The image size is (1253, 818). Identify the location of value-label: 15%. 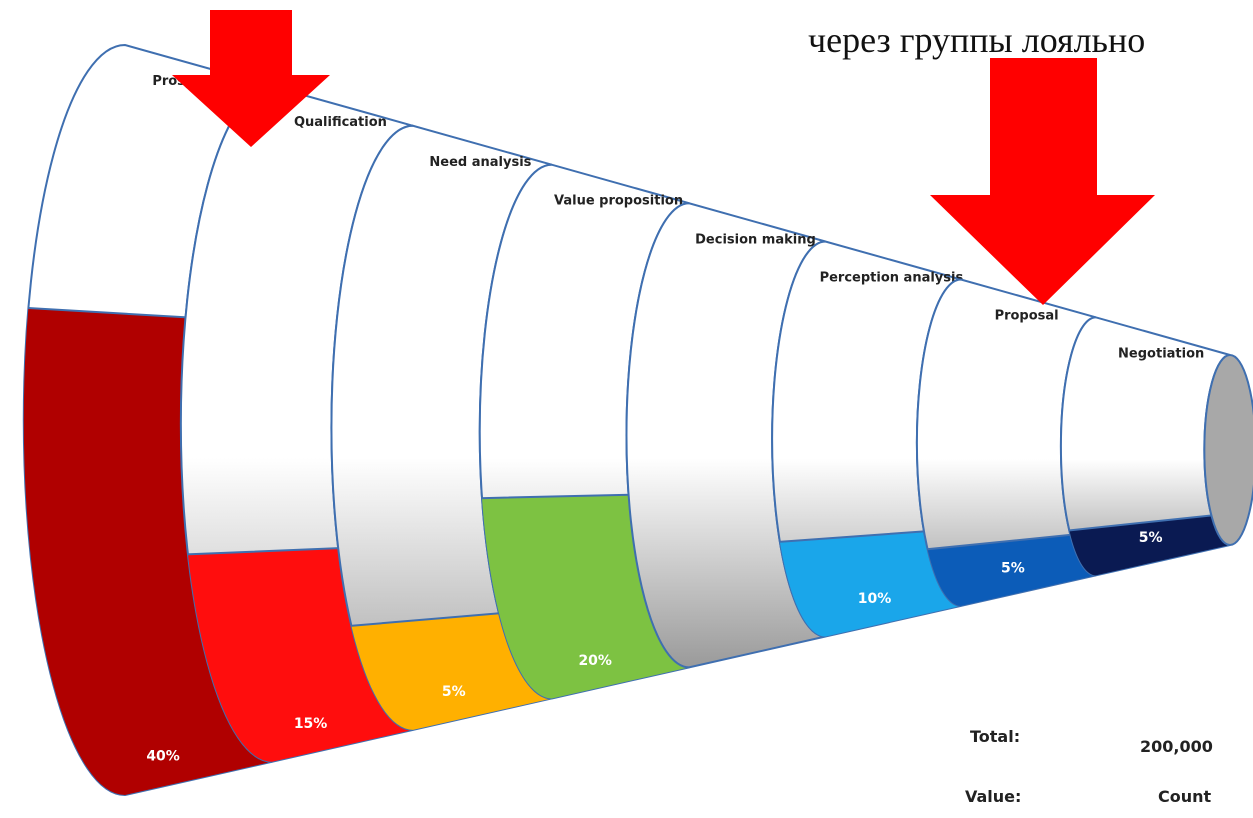
(311, 724).